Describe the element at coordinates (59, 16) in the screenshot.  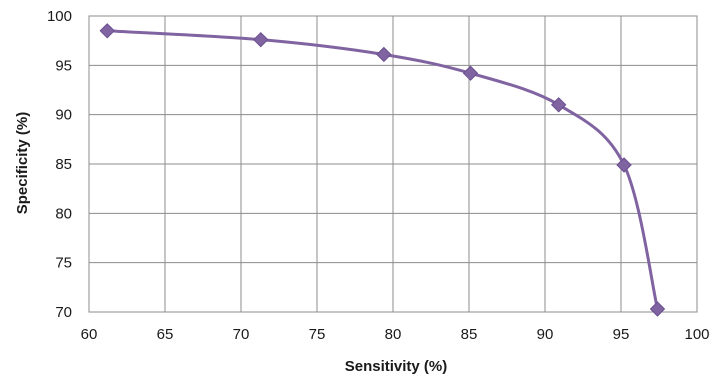
I see `y-tick-label: 100` at that location.